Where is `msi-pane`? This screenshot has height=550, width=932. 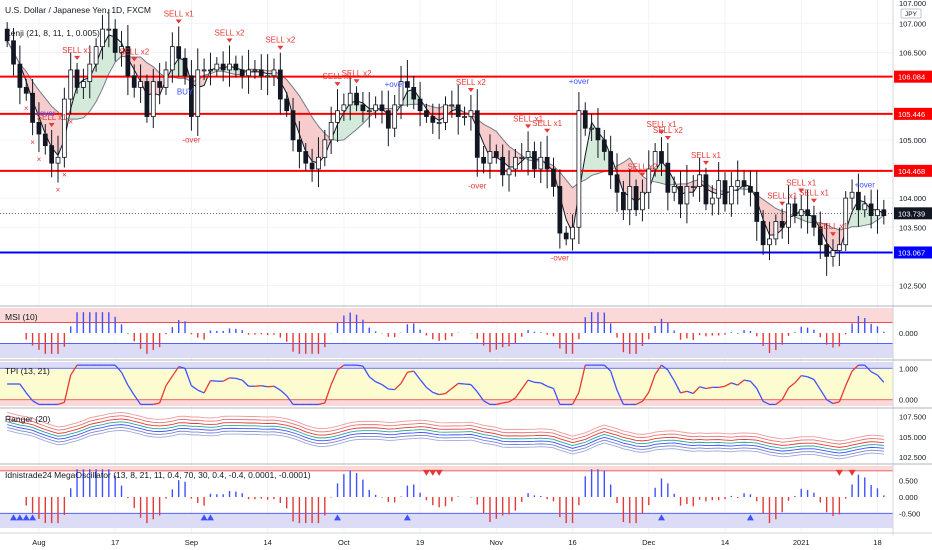
msi-pane is located at coordinates (446, 333).